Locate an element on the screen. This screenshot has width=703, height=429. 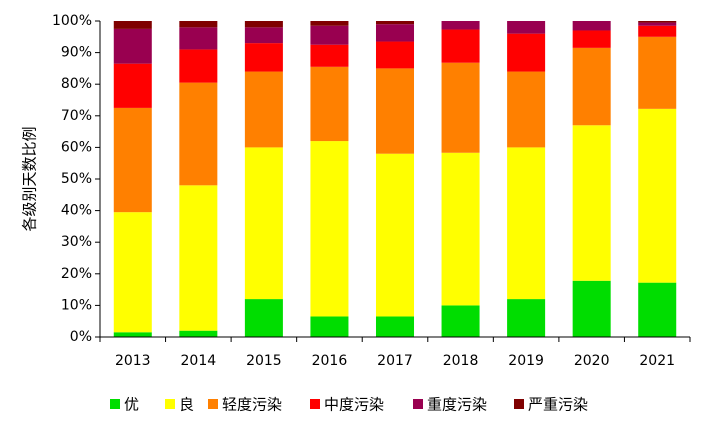
legend: 优 良 轻度污染 中度污染 重度污染 严重污染 is located at coordinates (349, 405).